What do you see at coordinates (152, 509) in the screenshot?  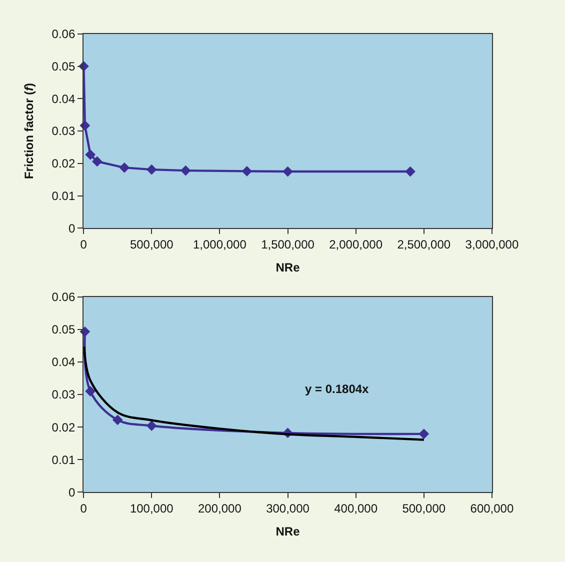 I see `x-tick-label: 100,000` at bounding box center [152, 509].